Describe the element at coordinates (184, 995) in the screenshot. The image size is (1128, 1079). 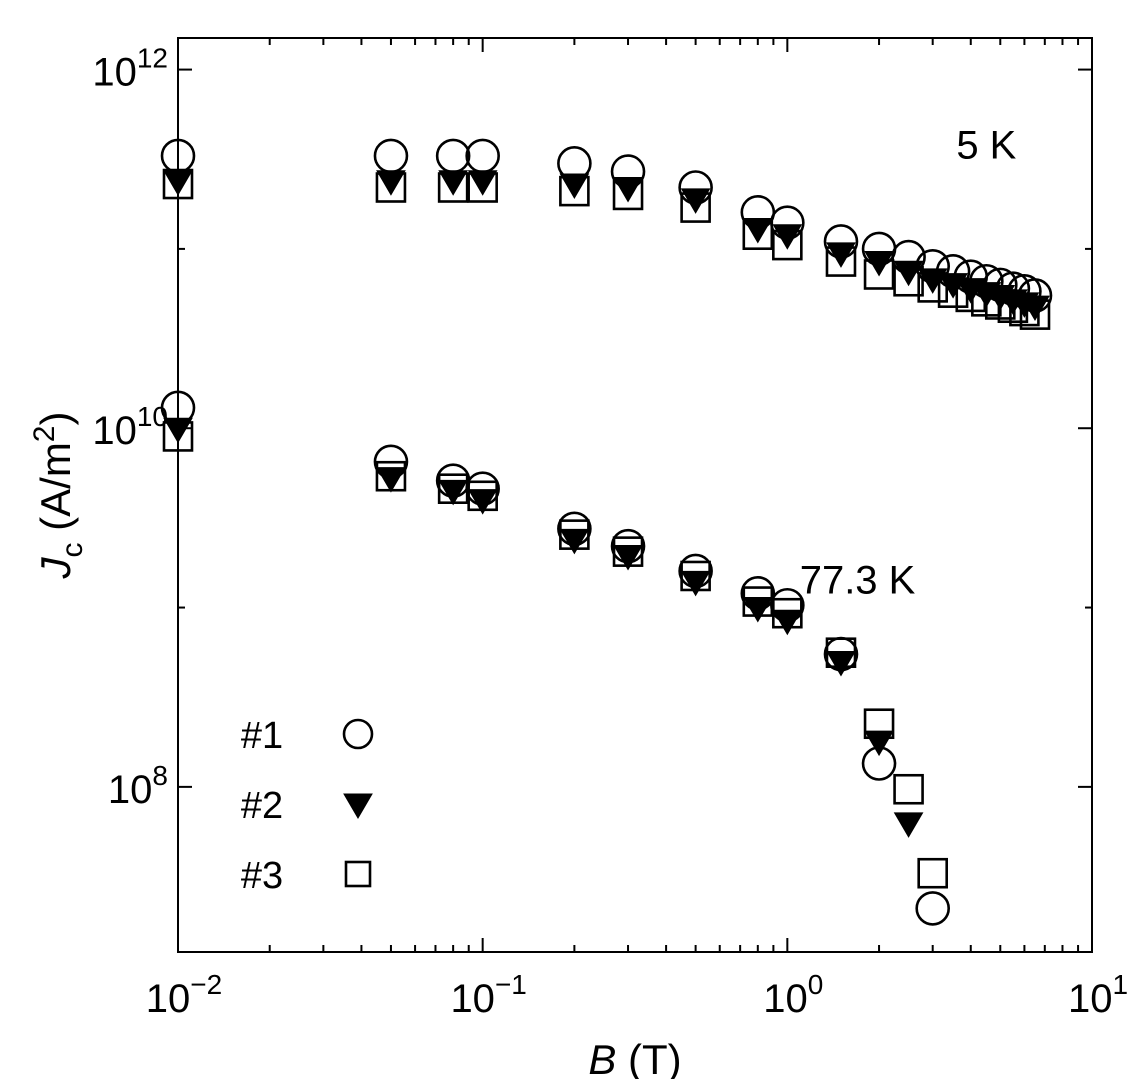
I see `x-tick-label: 10⁻²` at that location.